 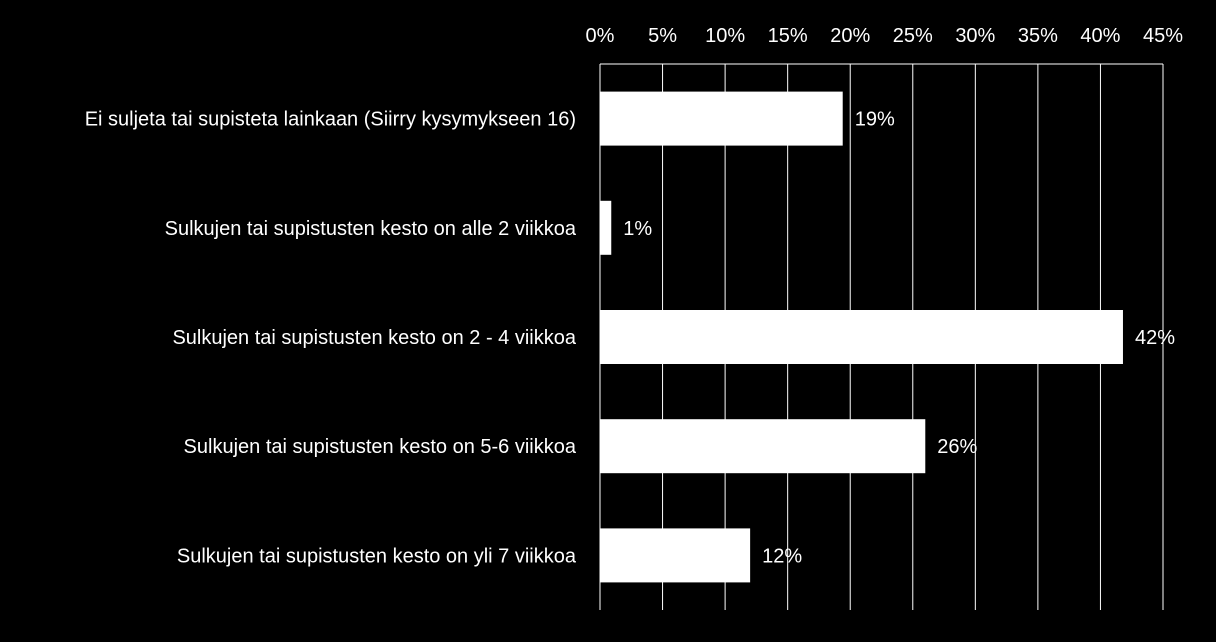 What do you see at coordinates (1163, 36) in the screenshot?
I see `x-tick-label: 45%` at bounding box center [1163, 36].